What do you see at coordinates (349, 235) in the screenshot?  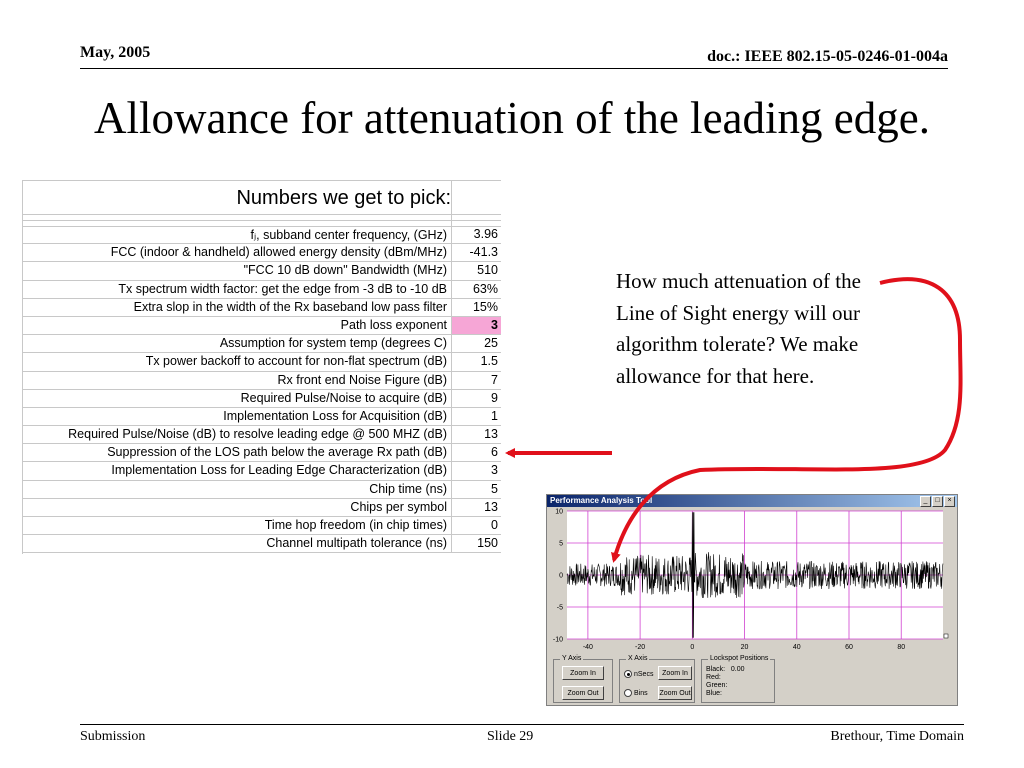 I see `row-label: fⱼ, subband center frequency, (GHz)` at bounding box center [349, 235].